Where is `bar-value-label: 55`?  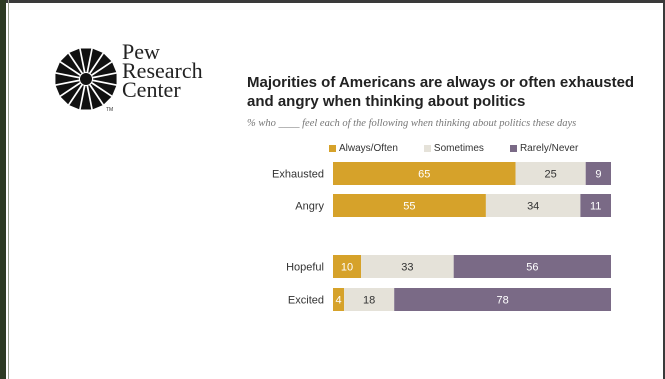
bar-value-label: 55 is located at coordinates (409, 207).